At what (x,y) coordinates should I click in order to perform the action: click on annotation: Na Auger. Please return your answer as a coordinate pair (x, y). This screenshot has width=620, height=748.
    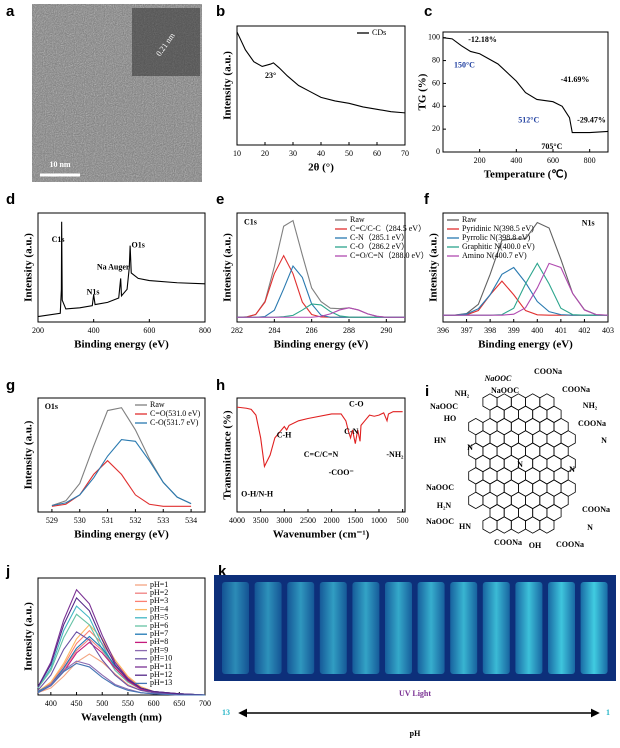
    Looking at the image, I should click on (113, 266).